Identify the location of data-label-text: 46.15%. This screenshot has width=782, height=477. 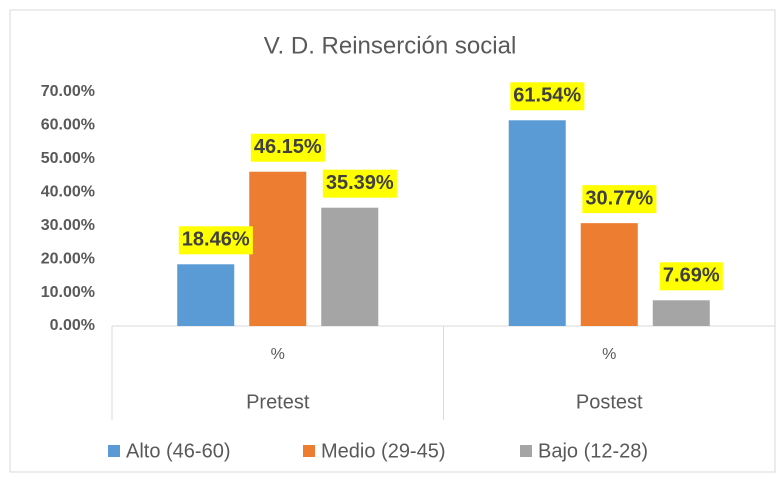
(288, 147).